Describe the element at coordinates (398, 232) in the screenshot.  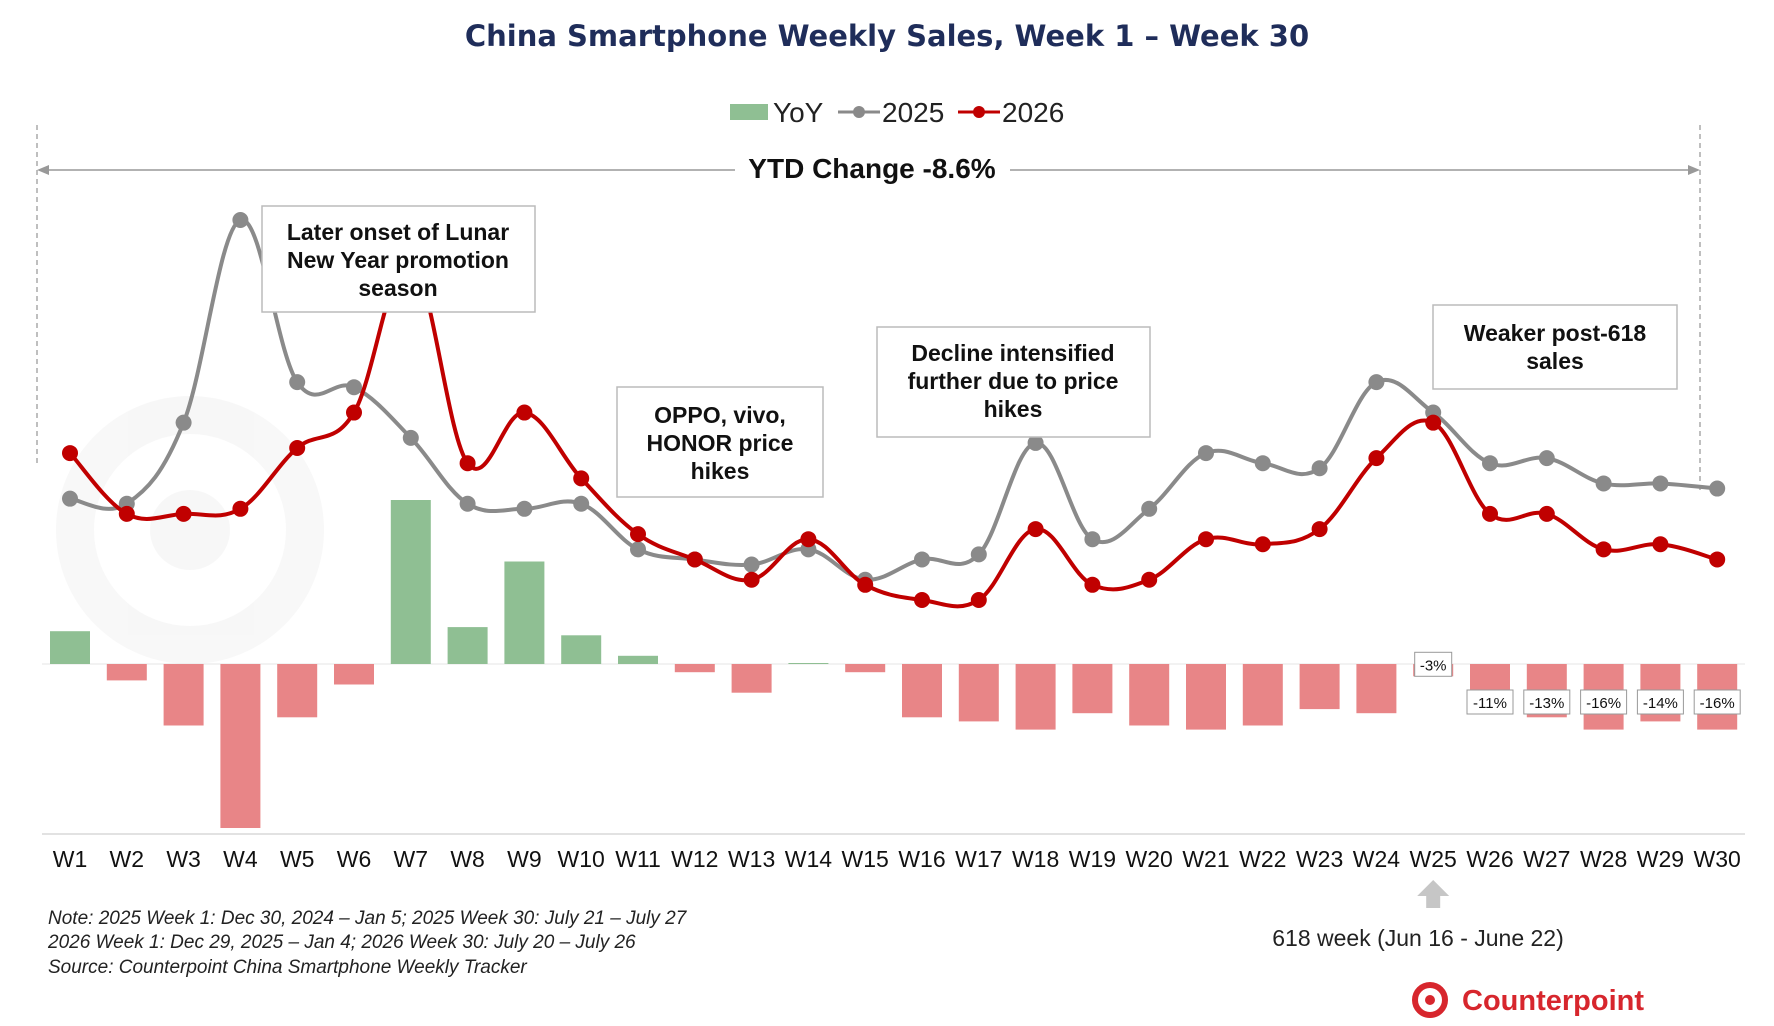
I see `annotation-lunar-line1: Later onset of Lunar` at that location.